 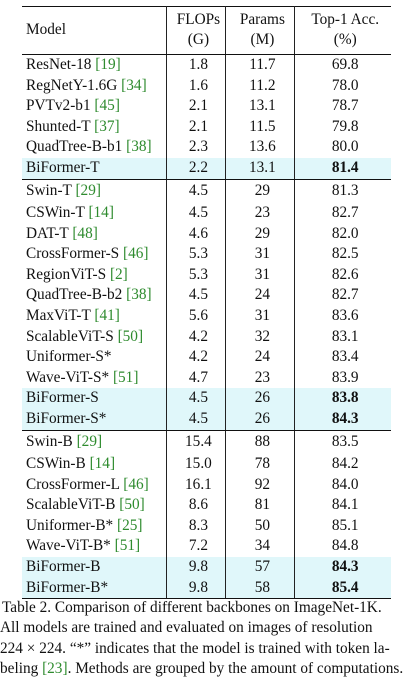 What do you see at coordinates (70, 336) in the screenshot?
I see `model-name: ScalableViT-S` at bounding box center [70, 336].